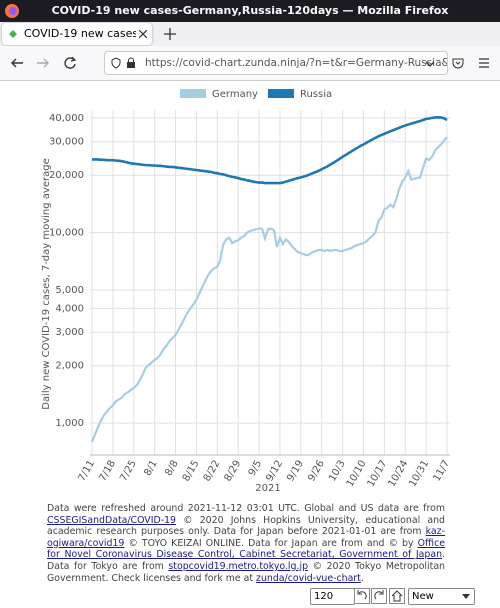 The height and width of the screenshot is (608, 500). I want to click on footer-link: CSSEGISandData/COVID-19, so click(112, 520).